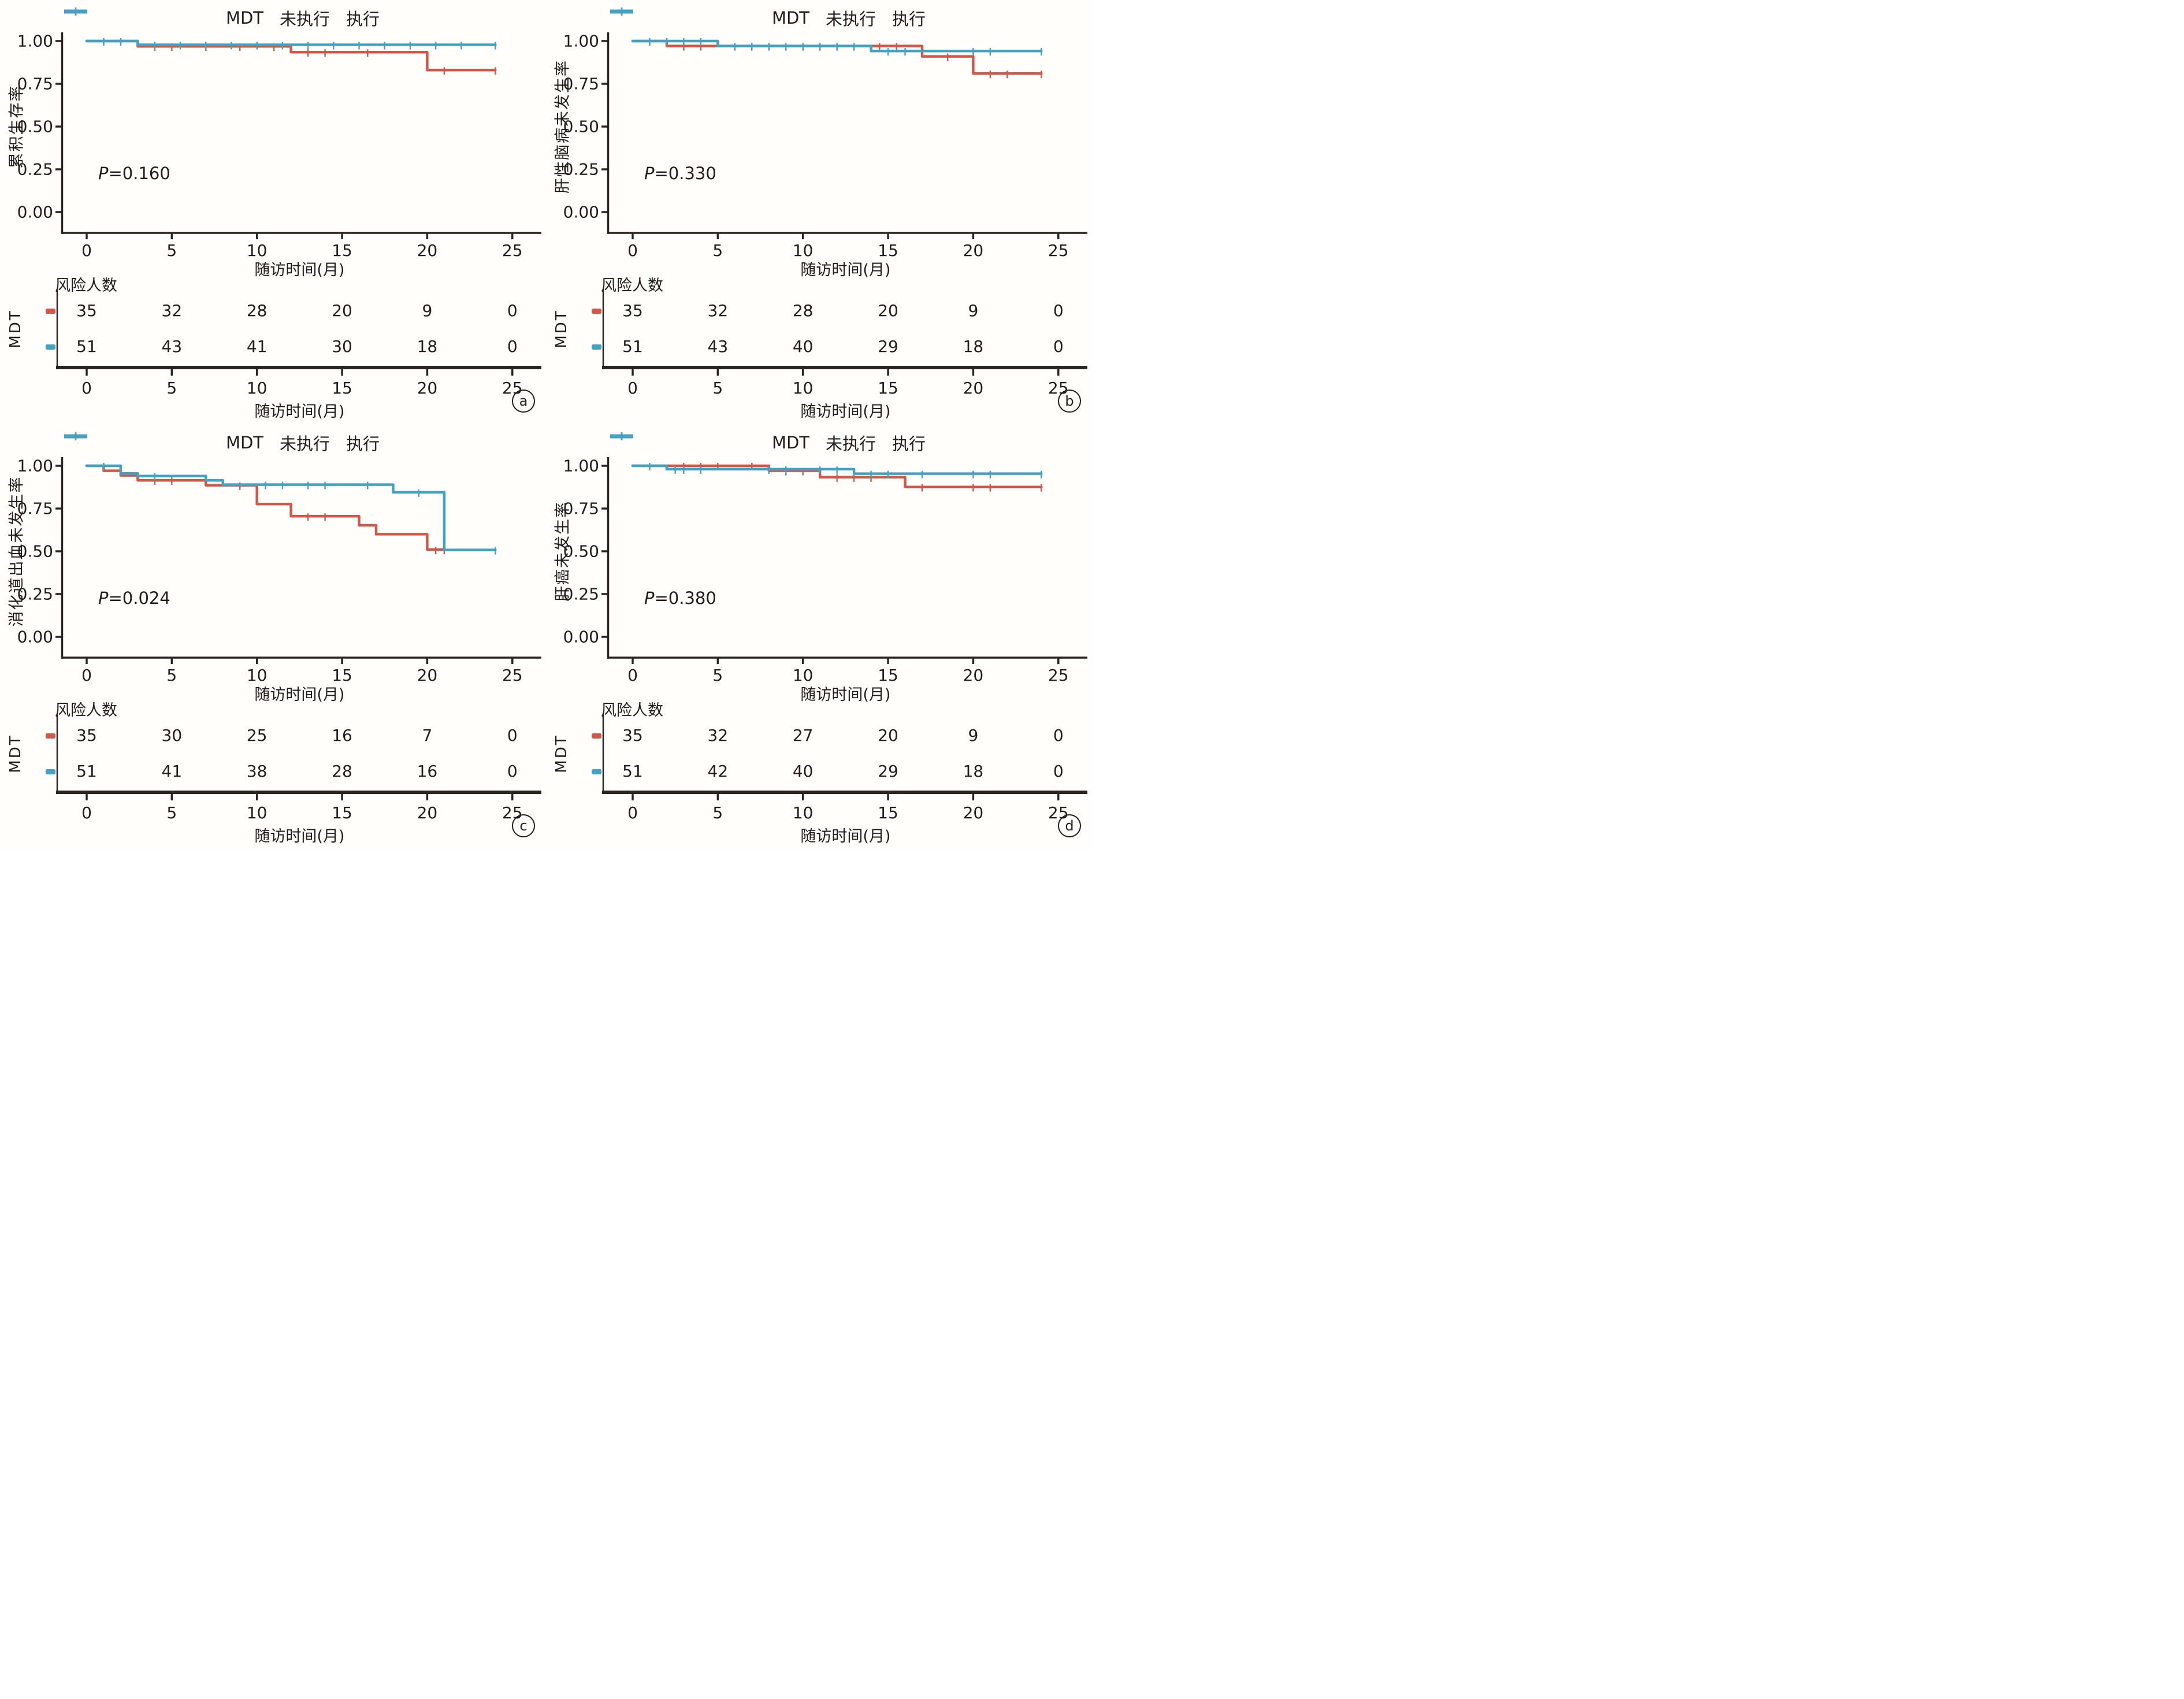 This screenshot has height=1699, width=2184. What do you see at coordinates (685, 173) in the screenshot?
I see `p-value-number: =0.330` at bounding box center [685, 173].